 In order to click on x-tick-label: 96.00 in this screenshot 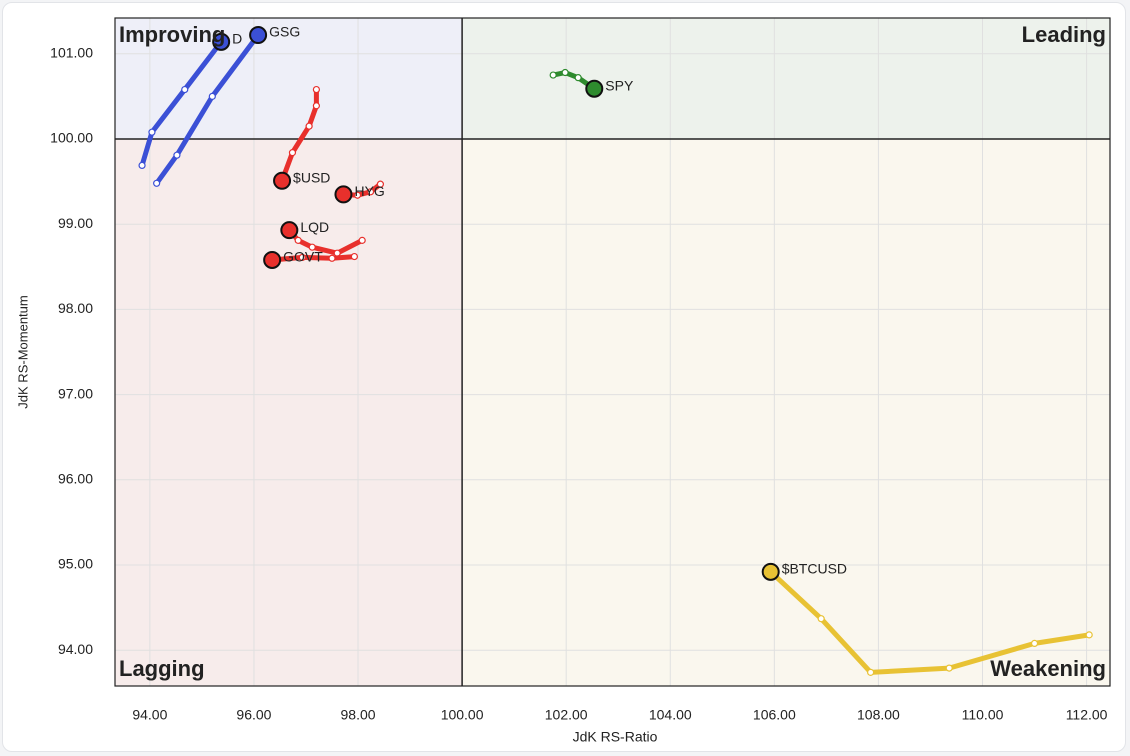, I will do `click(253, 715)`.